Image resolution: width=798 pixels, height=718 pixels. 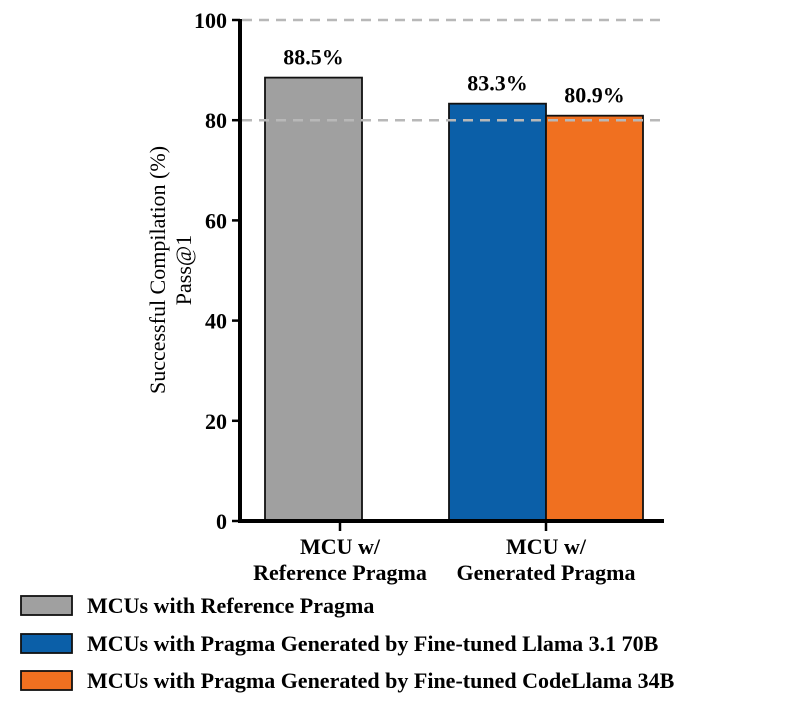 What do you see at coordinates (221, 521) in the screenshot?
I see `y-tick-label-0: 0` at bounding box center [221, 521].